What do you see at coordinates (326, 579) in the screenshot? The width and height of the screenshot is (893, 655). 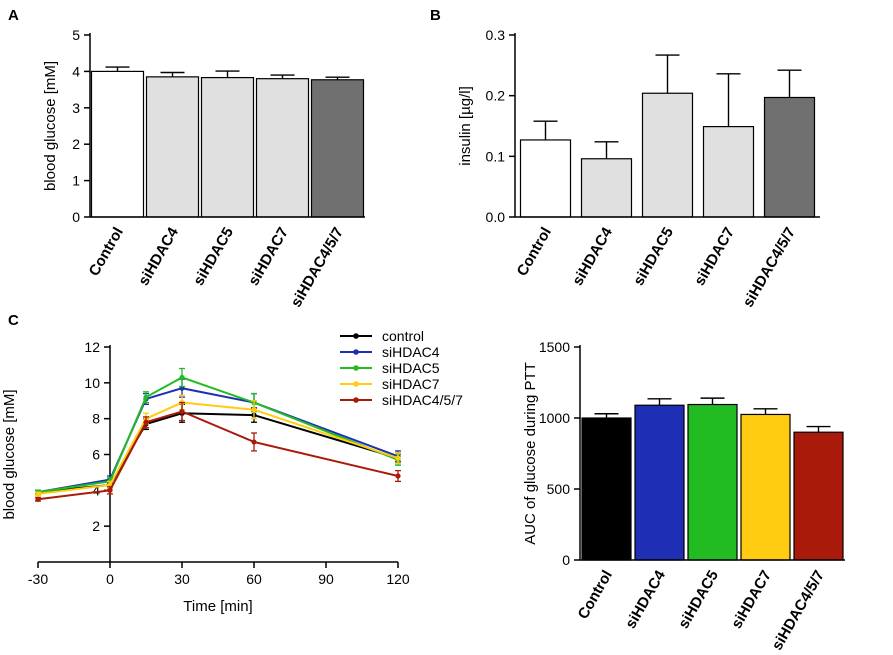 I see `x-tick-label-4: 90` at bounding box center [326, 579].